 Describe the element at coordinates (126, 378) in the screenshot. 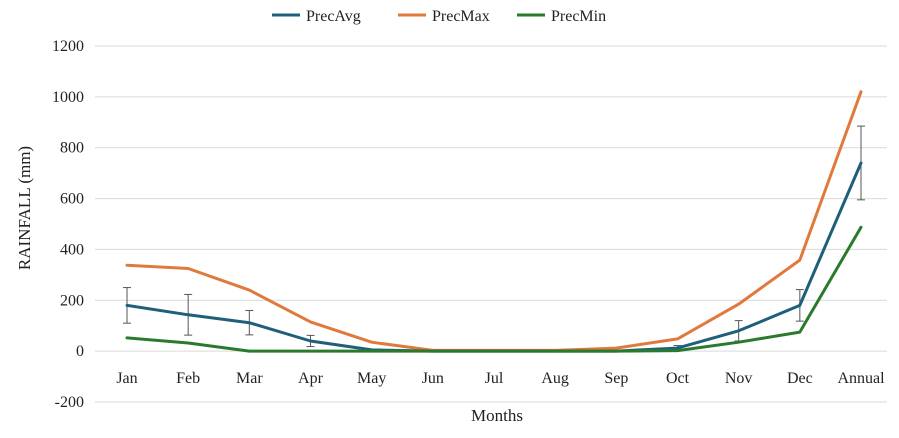

I see `x-tick-label: Jan` at that location.